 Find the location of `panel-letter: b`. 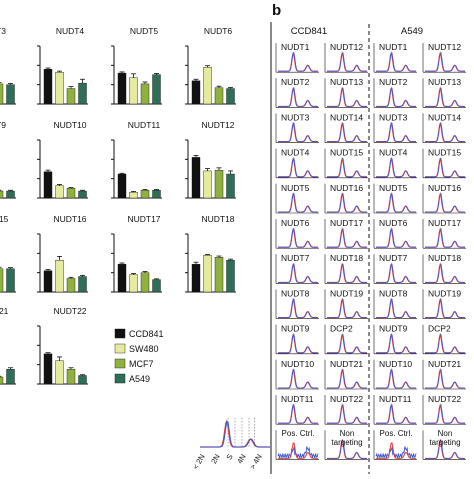

panel-letter: b is located at coordinates (276, 10).